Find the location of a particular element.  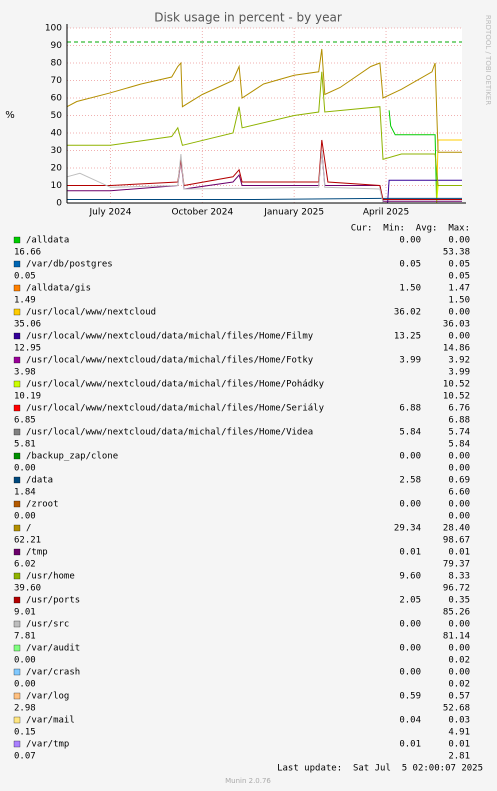

legend-value: 9.60 is located at coordinates (410, 577).